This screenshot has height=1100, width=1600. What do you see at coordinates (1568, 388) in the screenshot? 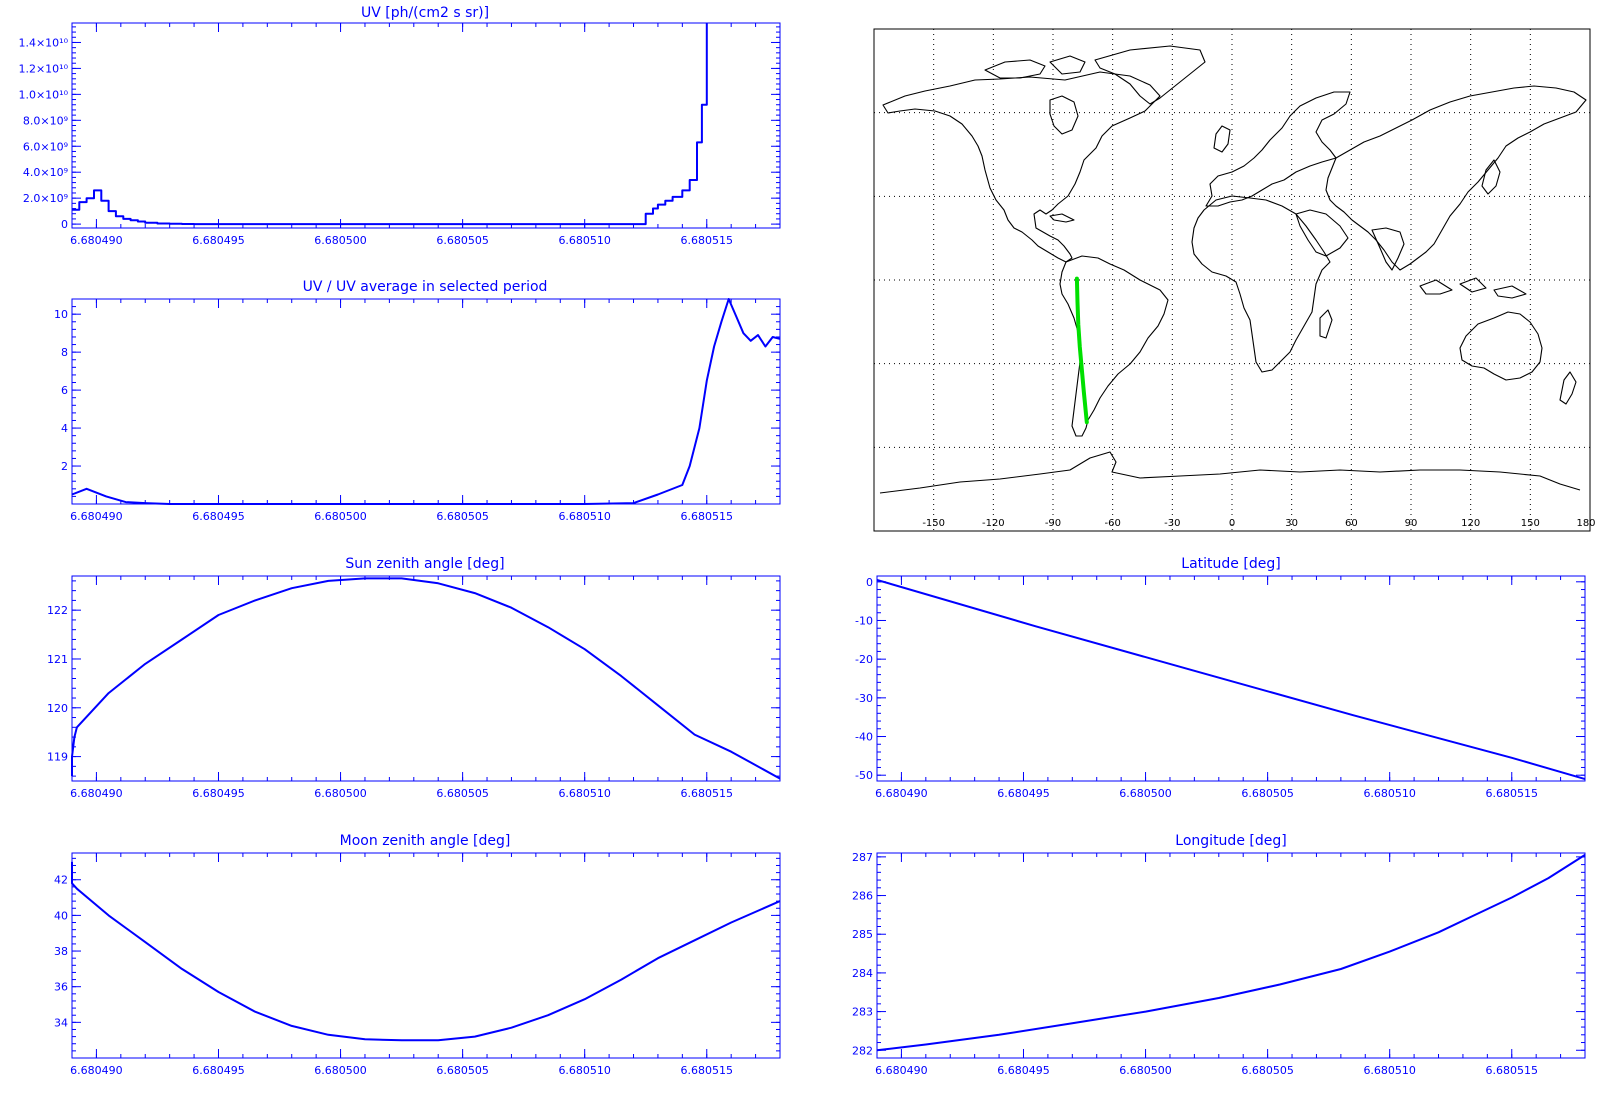
I see `new-zealand-outline` at bounding box center [1568, 388].